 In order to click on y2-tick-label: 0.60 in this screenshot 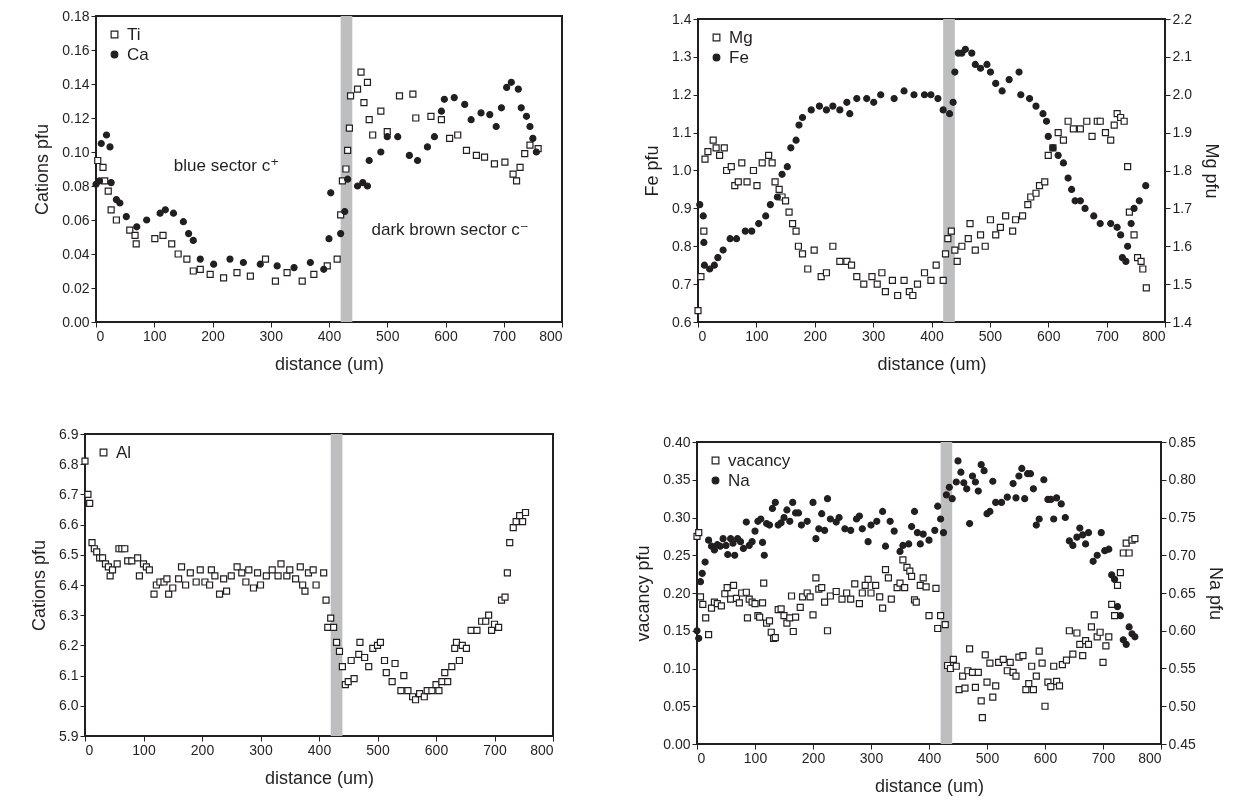, I will do `click(1182, 630)`.